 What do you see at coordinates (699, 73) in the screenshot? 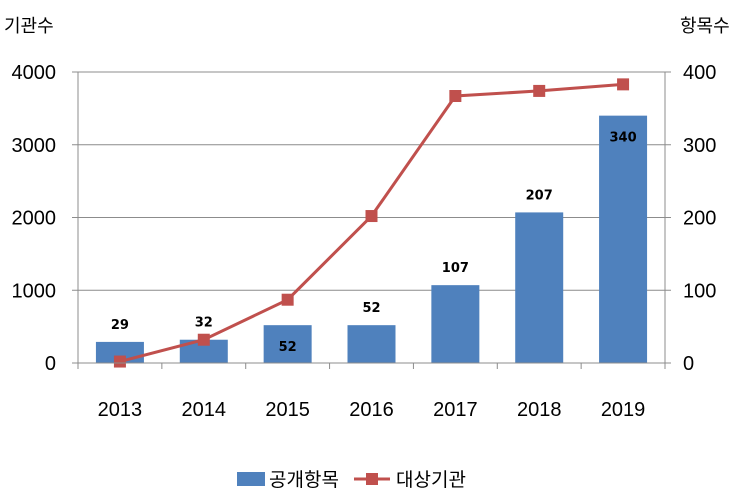
I see `y-right-tick-label: 400` at bounding box center [699, 73].